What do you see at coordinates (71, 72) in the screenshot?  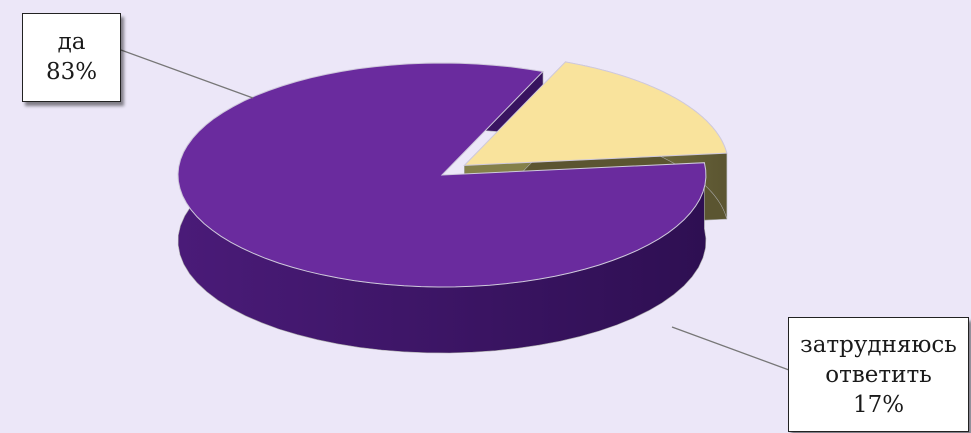 I see `data-label-yes-value: 83%` at bounding box center [71, 72].